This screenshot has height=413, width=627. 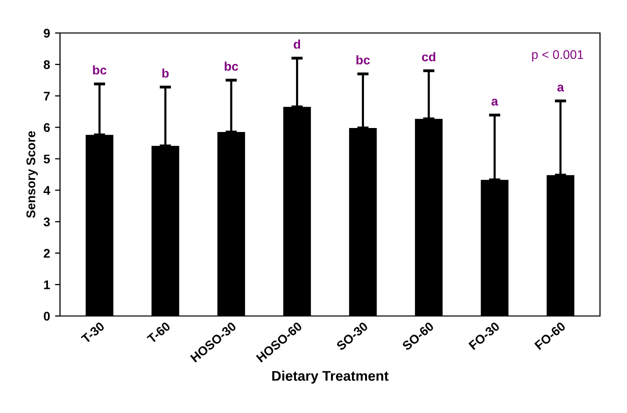 What do you see at coordinates (47, 33) in the screenshot?
I see `y-tick-label: 9` at bounding box center [47, 33].